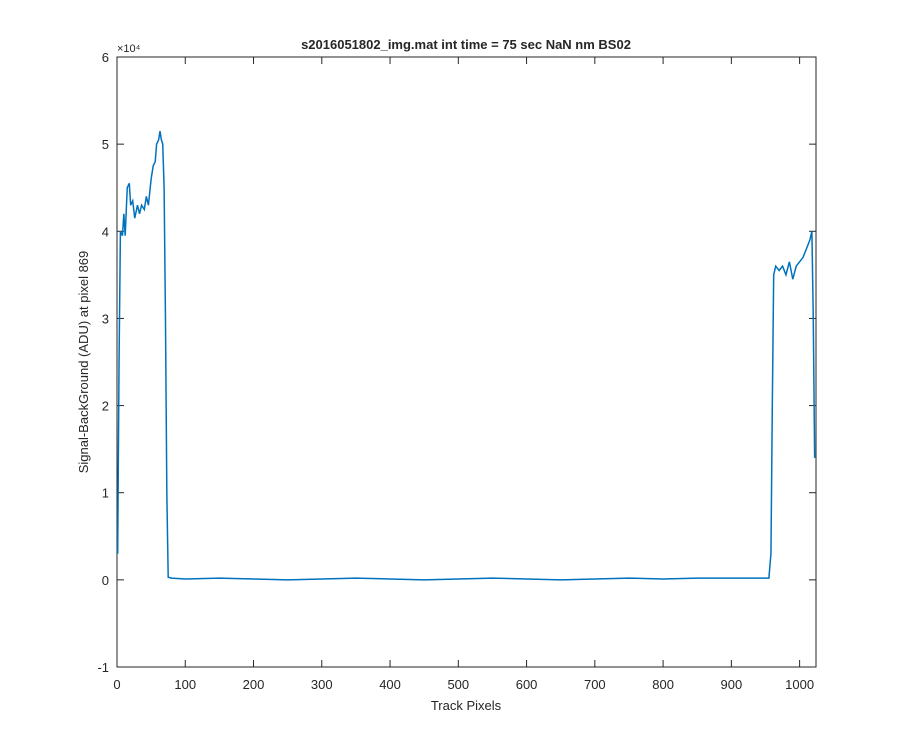 The height and width of the screenshot is (755, 900). What do you see at coordinates (732, 684) in the screenshot?
I see `x-tick-label: 900` at bounding box center [732, 684].